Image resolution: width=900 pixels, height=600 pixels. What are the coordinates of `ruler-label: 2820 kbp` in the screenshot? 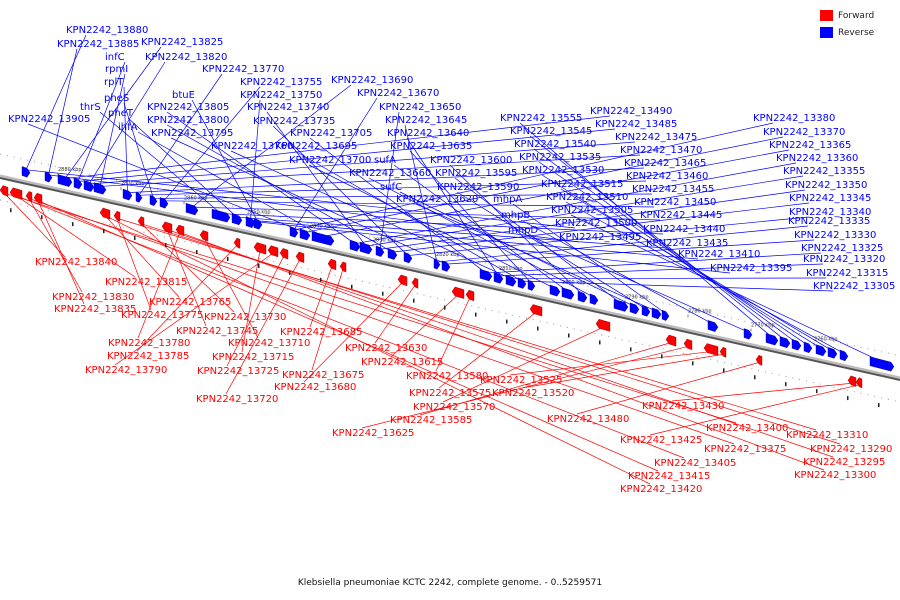 It's located at (448, 255).